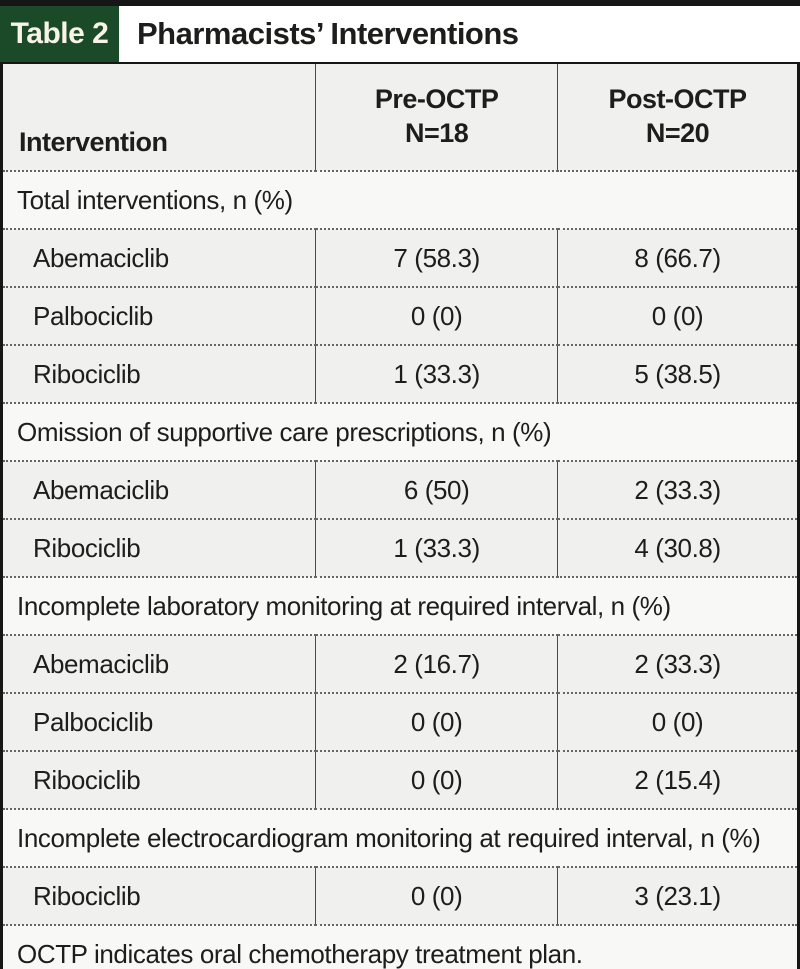 The image size is (800, 969). I want to click on table-row: Ribociclib 0 (0) 2 (15.4), so click(400, 779).